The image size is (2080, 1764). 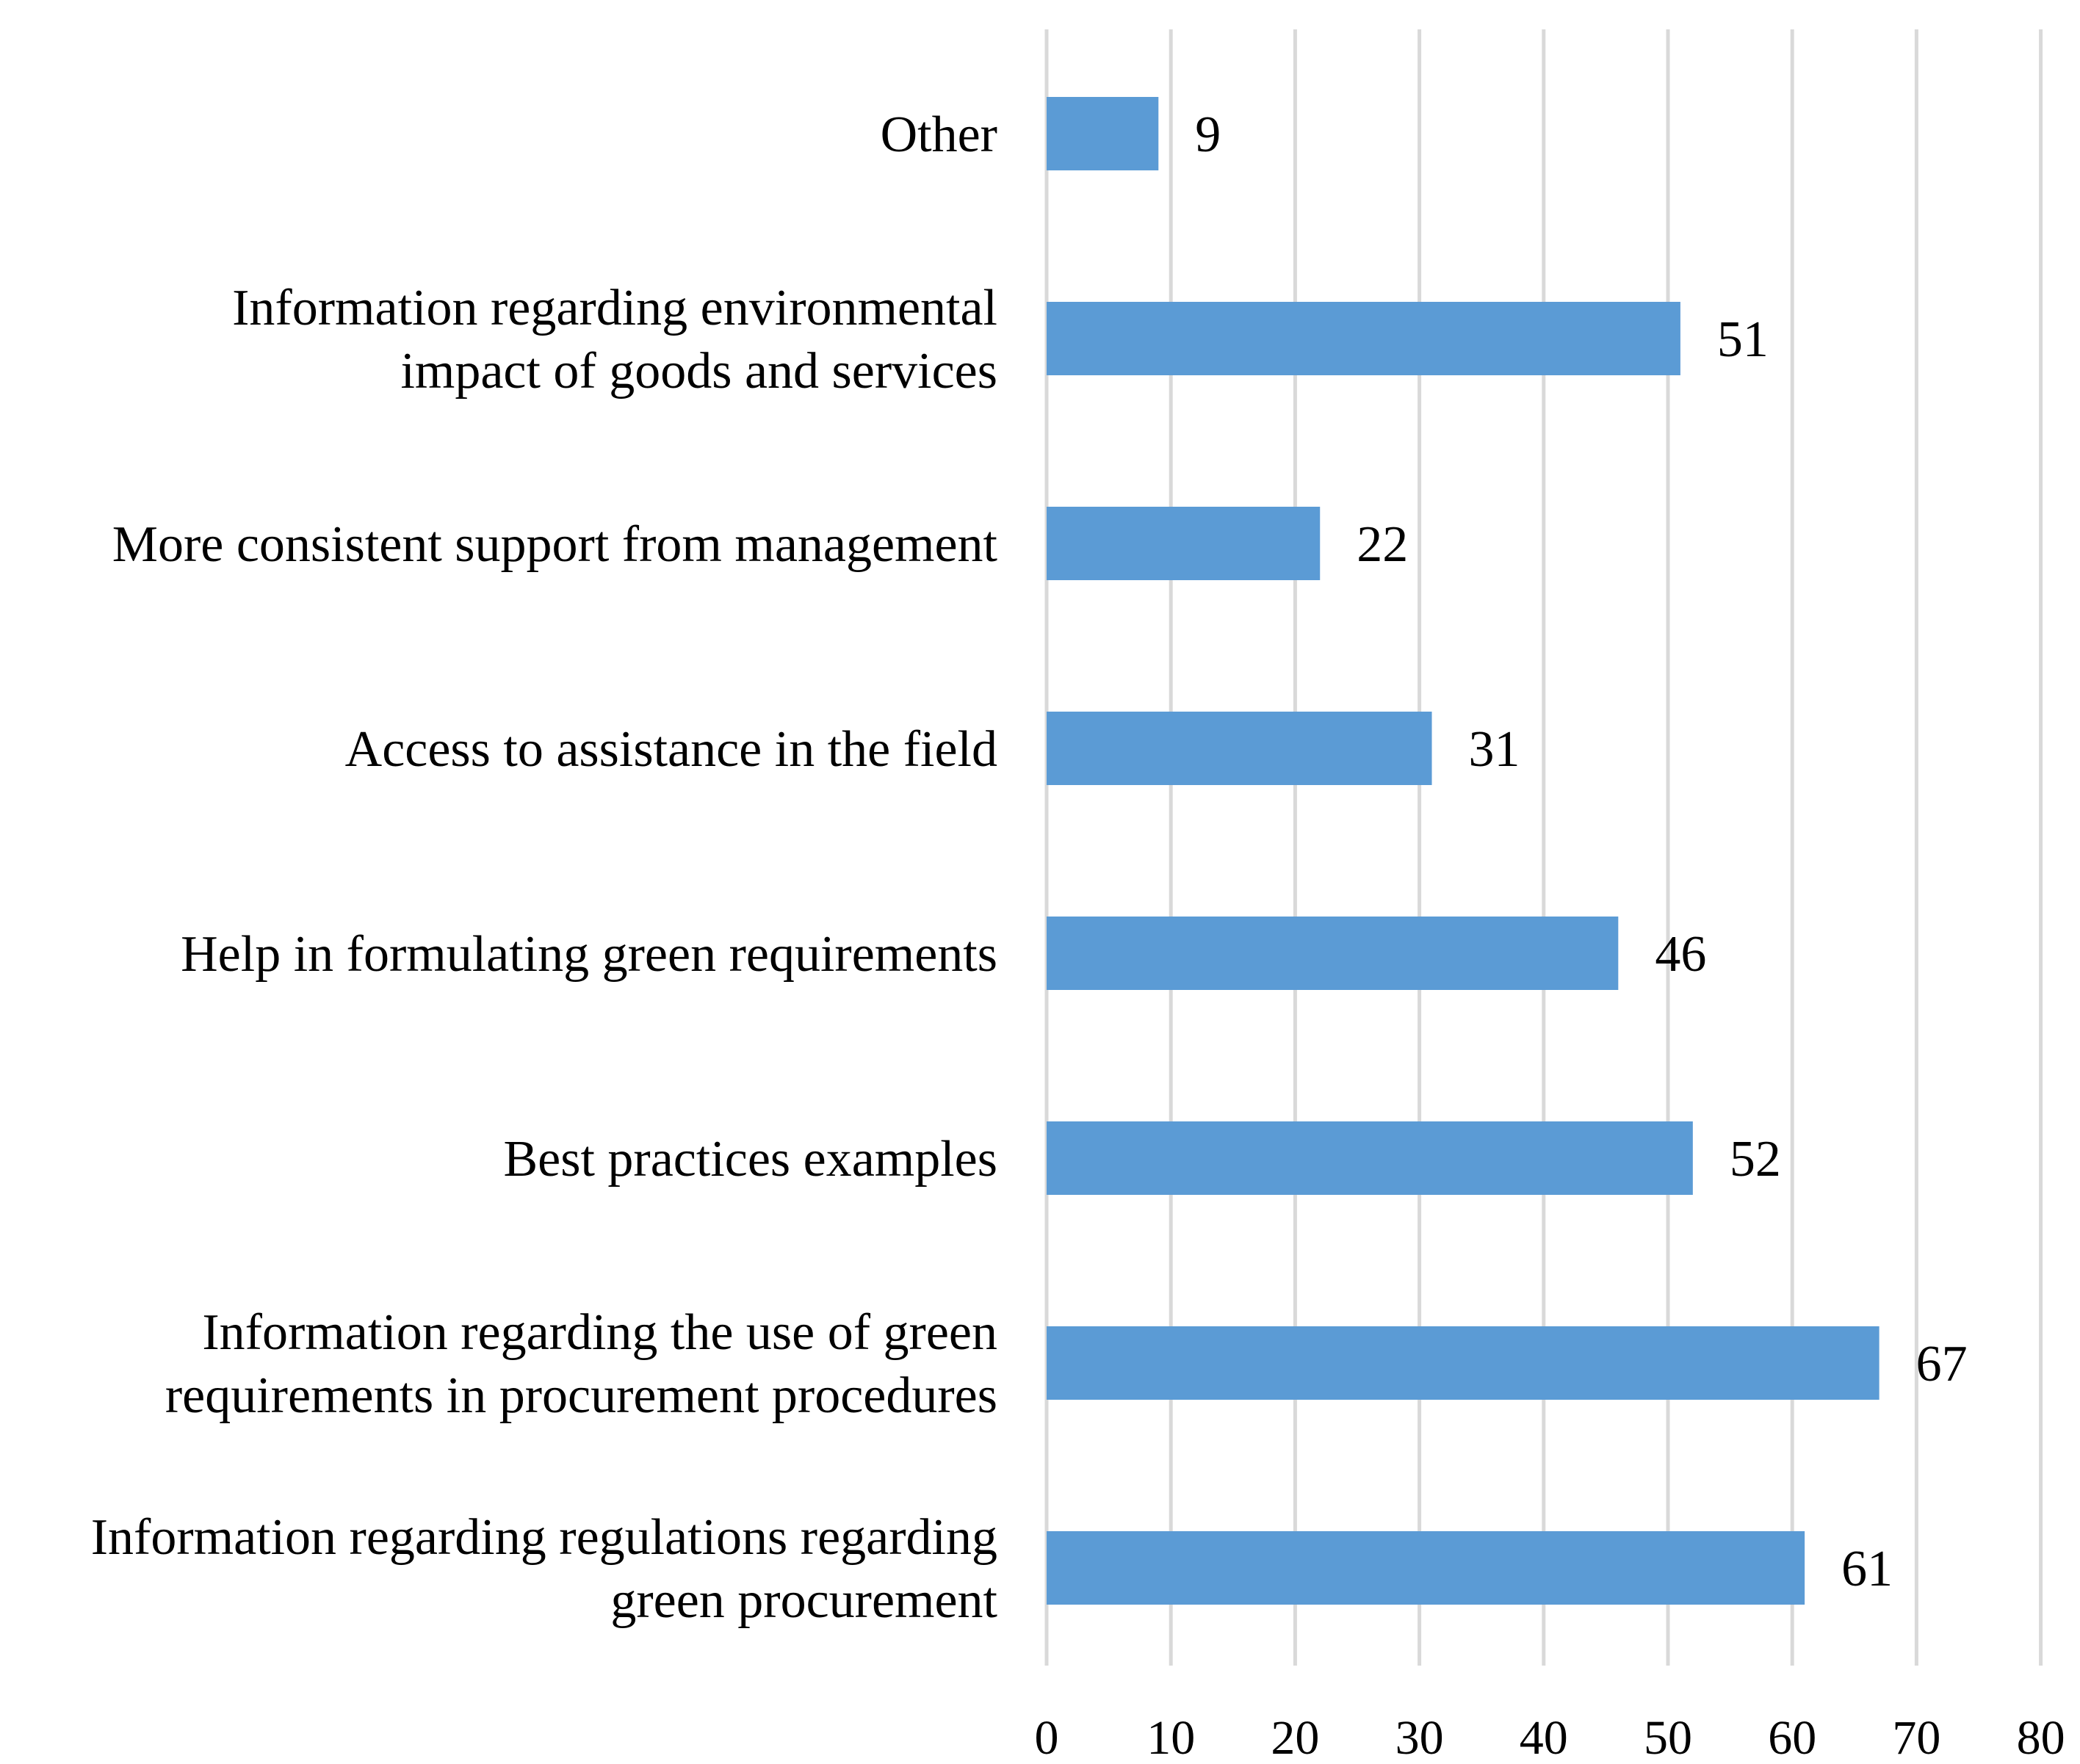 What do you see at coordinates (1792, 1737) in the screenshot?
I see `x-tick-label: 60` at bounding box center [1792, 1737].